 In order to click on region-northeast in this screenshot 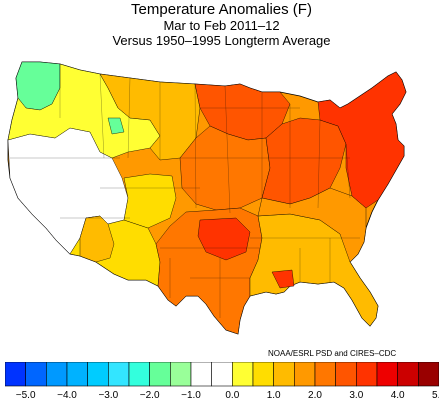, I will do `click(362, 140)`.